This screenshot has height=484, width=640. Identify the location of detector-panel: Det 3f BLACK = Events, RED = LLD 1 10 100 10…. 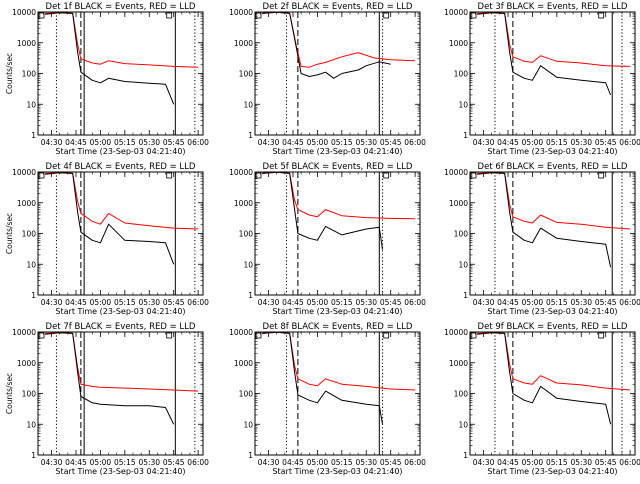
(542, 79).